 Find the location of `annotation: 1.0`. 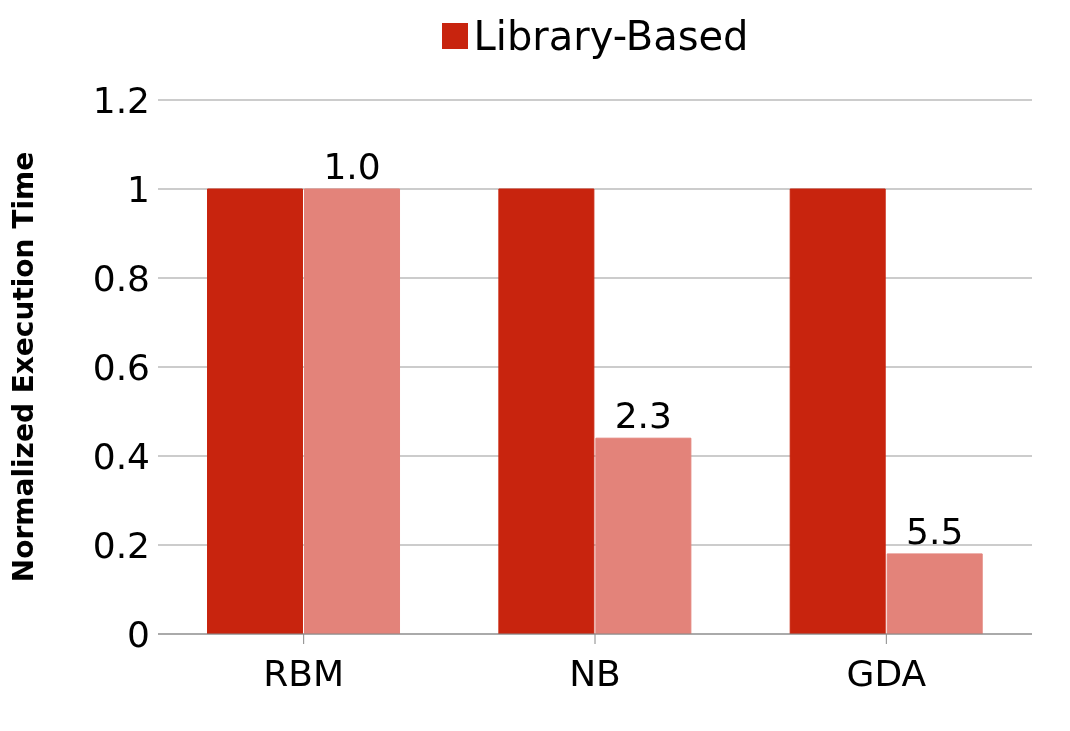

annotation: 1.0 is located at coordinates (352, 166).